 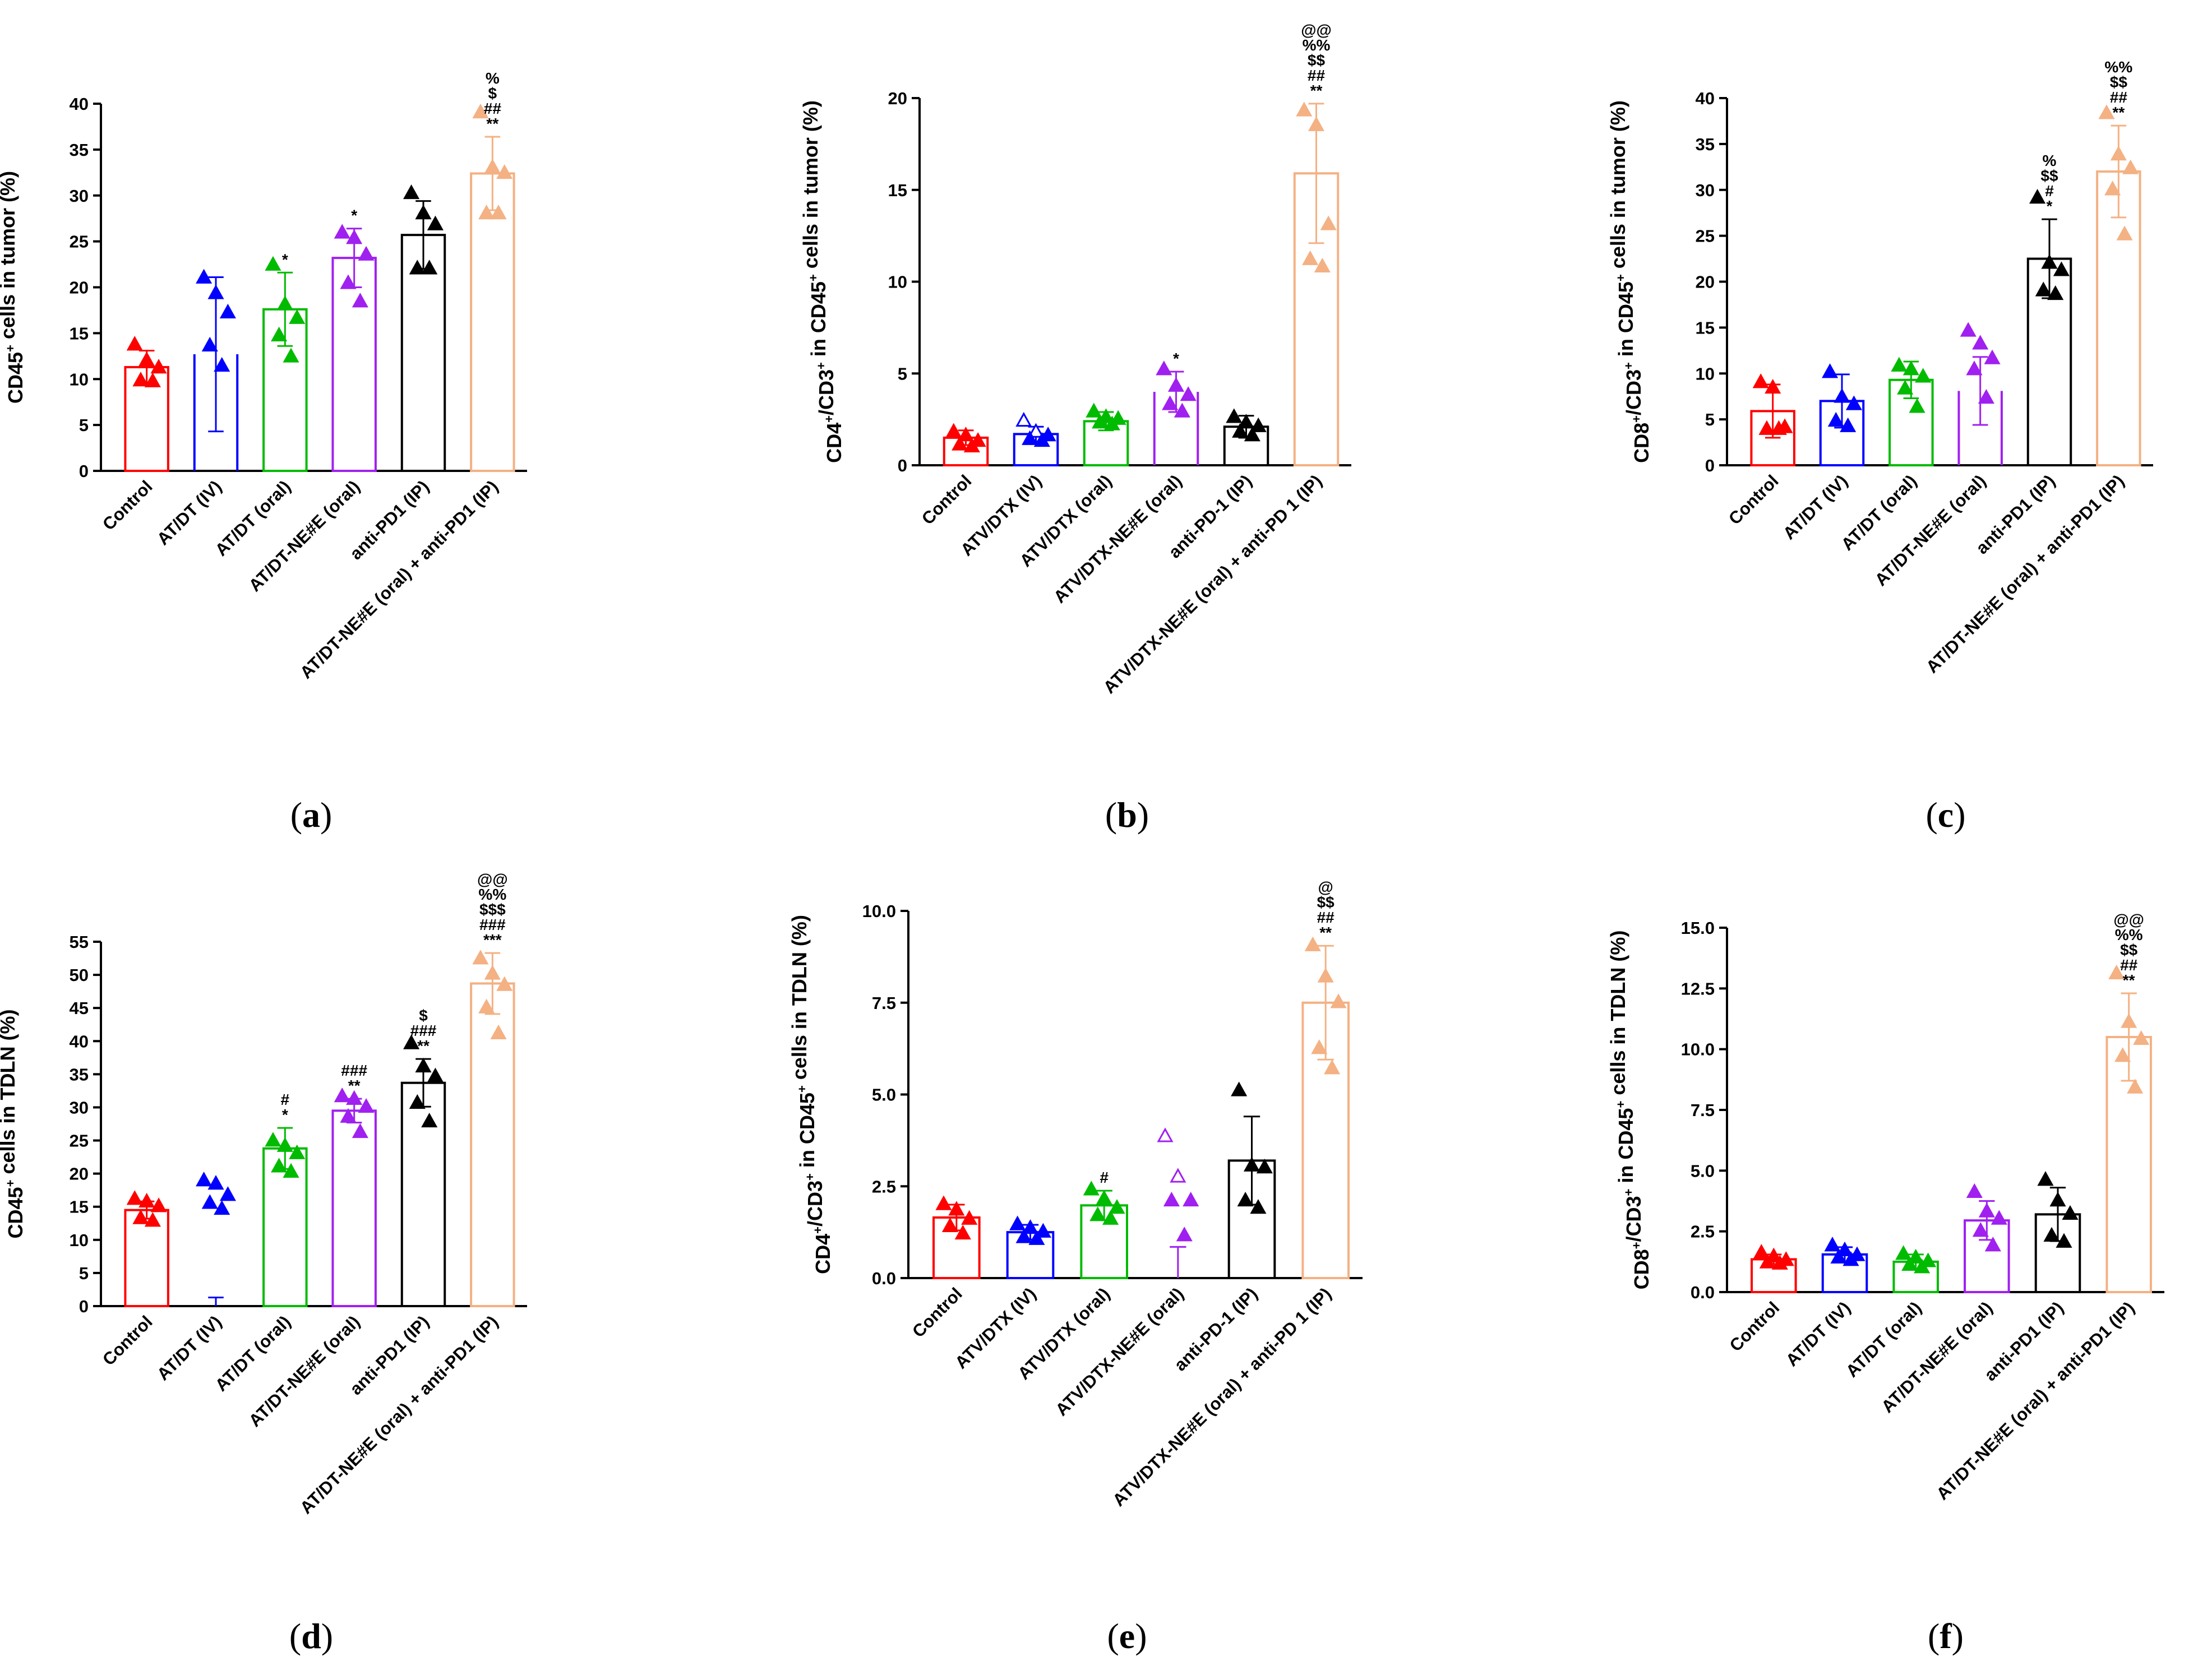 What do you see at coordinates (79, 288) in the screenshot?
I see `y-tick-label: 20` at bounding box center [79, 288].